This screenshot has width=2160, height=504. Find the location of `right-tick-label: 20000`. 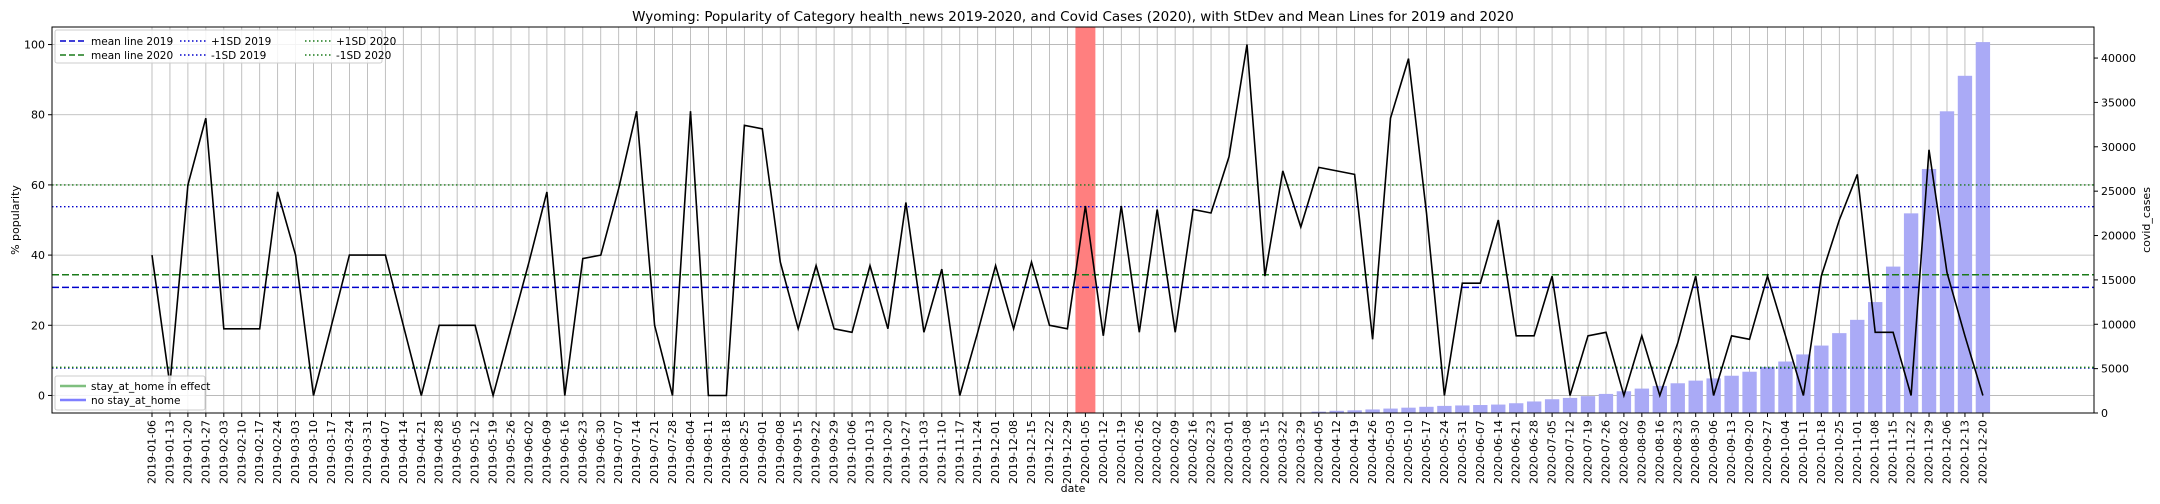

right-tick-label: 20000 is located at coordinates (2118, 236).